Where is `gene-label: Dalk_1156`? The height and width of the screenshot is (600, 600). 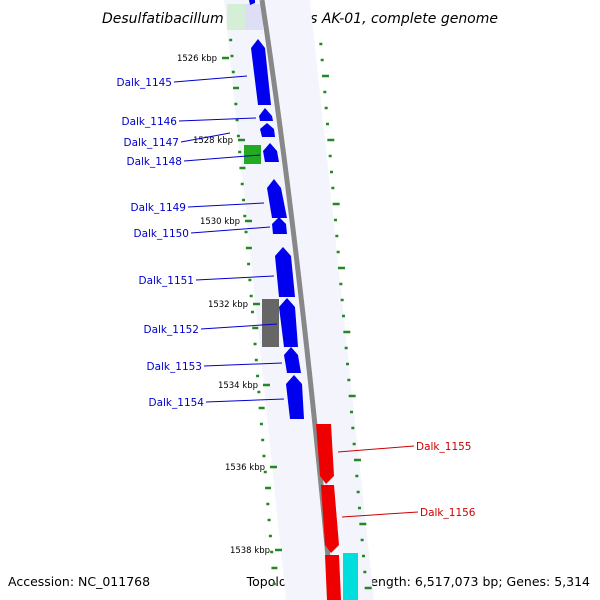 gene-label: Dalk_1156 is located at coordinates (448, 513).